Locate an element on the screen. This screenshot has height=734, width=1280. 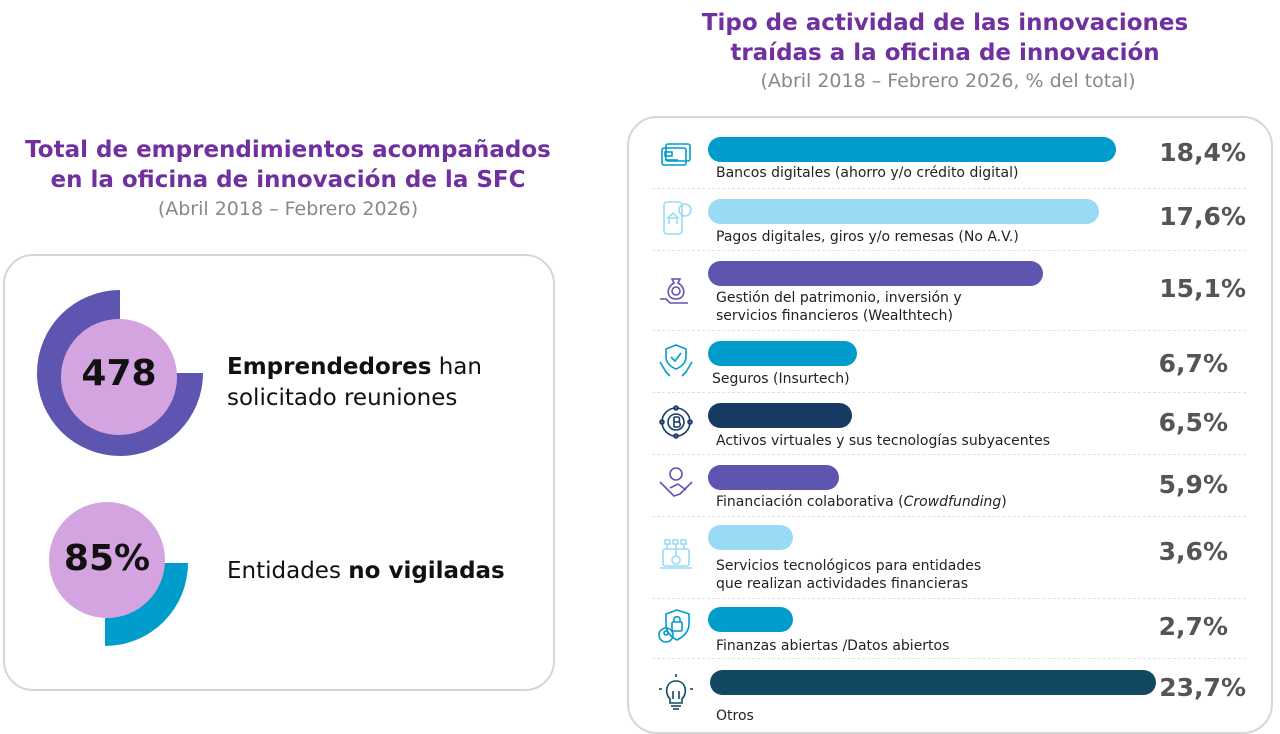
kpi-text-emprendedores: Emprendedores han solicitado reuniones is located at coordinates (354, 383).